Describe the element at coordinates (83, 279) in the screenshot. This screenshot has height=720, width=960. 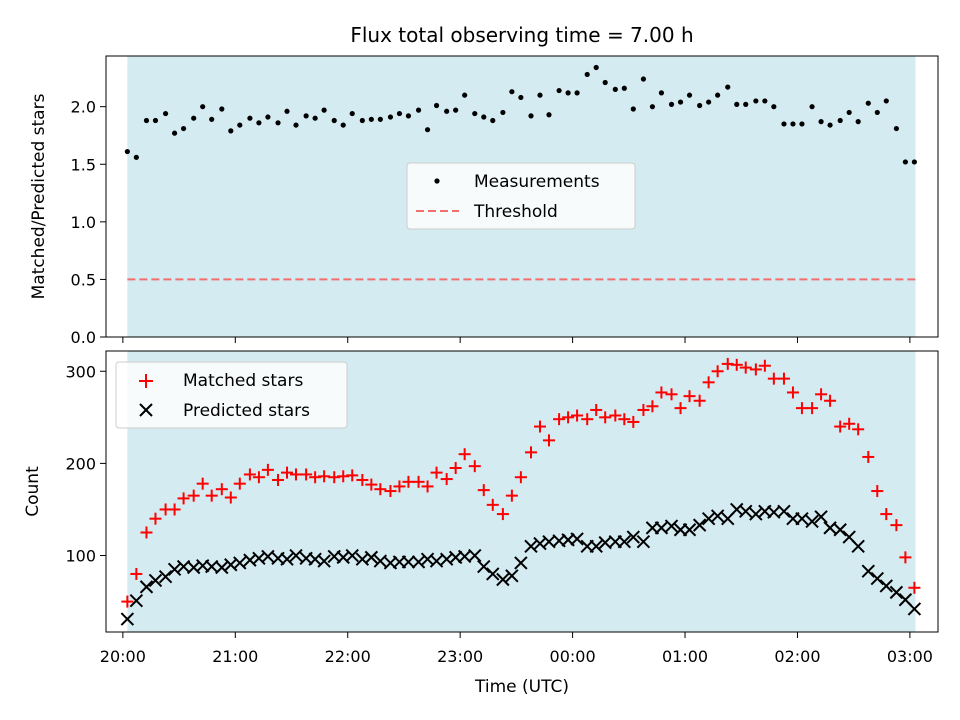
I see `y-tick-label: 0.5` at that location.